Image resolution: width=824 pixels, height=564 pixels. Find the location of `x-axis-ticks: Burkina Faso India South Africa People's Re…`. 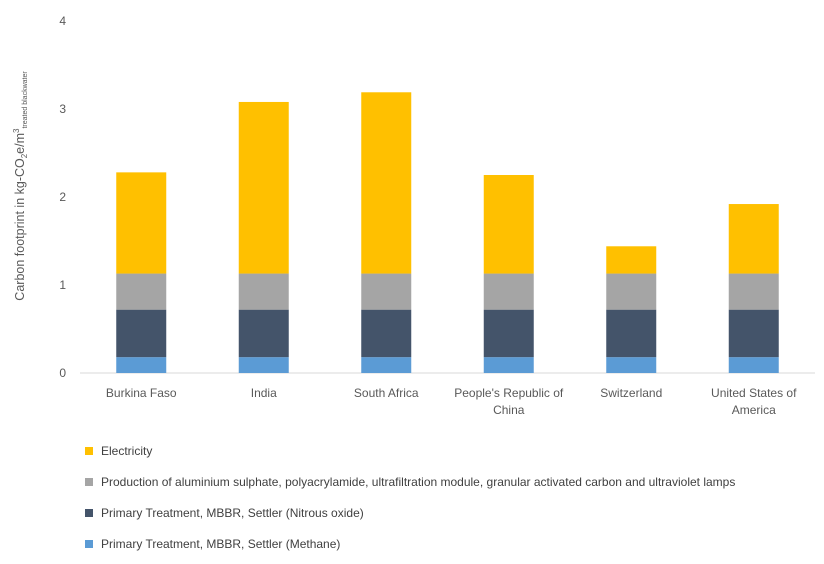

x-axis-ticks: Burkina Faso India South Africa People's Re… is located at coordinates (451, 401).